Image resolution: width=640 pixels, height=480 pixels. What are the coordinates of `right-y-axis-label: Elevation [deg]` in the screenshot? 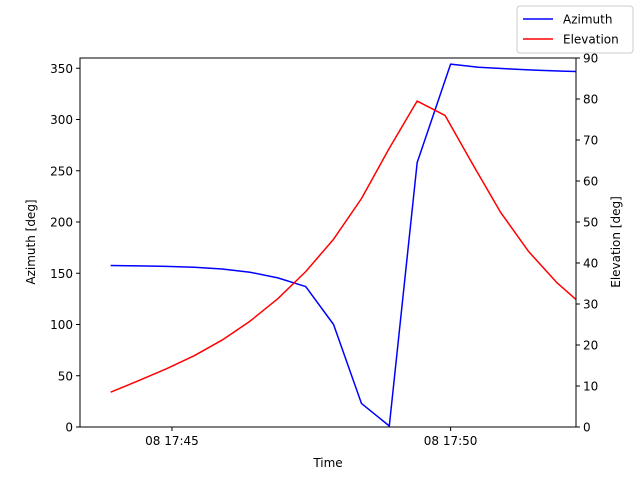 It's located at (616, 242).